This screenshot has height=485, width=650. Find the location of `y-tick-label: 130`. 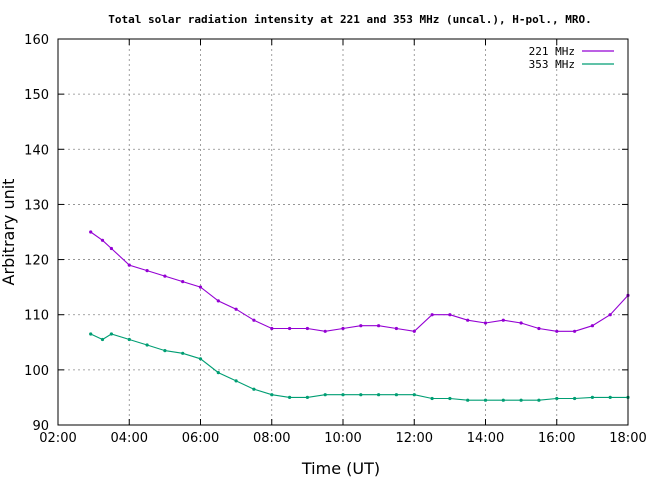

y-tick-label: 130 is located at coordinates (36, 205).